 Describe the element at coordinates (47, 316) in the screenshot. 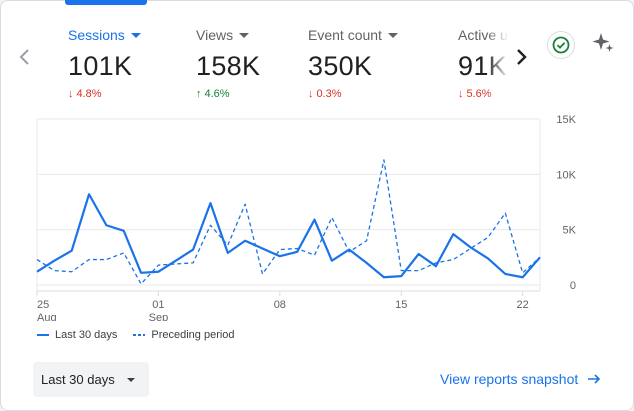

I see `x-tick-sublabel: Aug` at that location.